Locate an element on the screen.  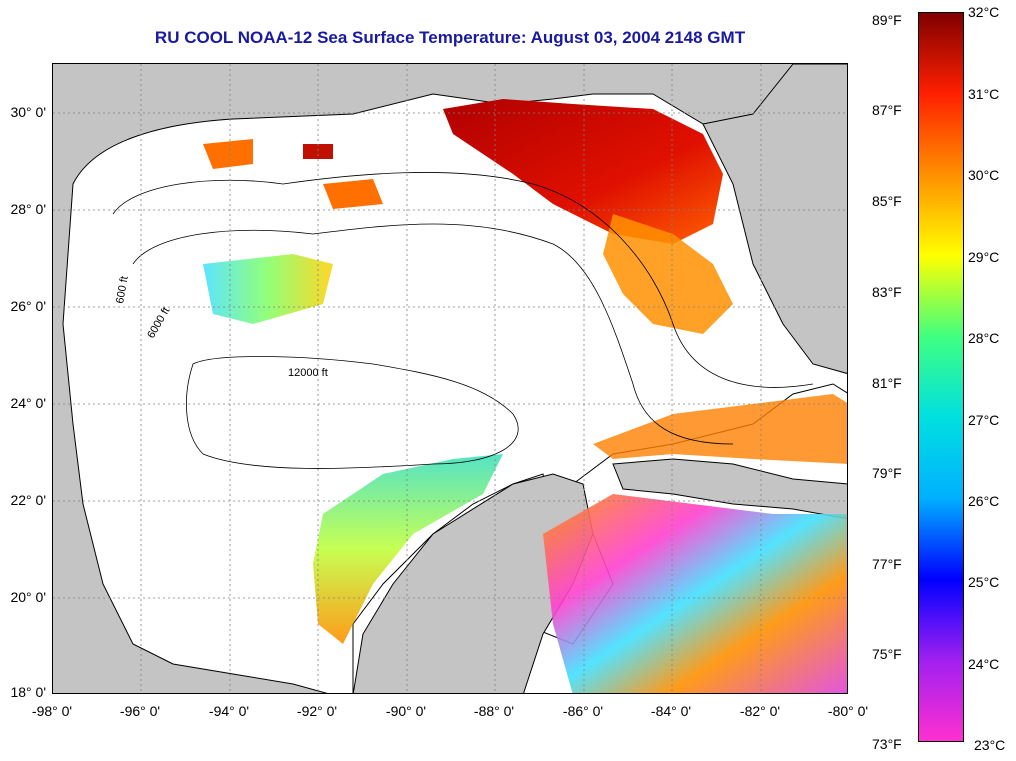
lon-label-88: -88° 0' is located at coordinates (494, 711).